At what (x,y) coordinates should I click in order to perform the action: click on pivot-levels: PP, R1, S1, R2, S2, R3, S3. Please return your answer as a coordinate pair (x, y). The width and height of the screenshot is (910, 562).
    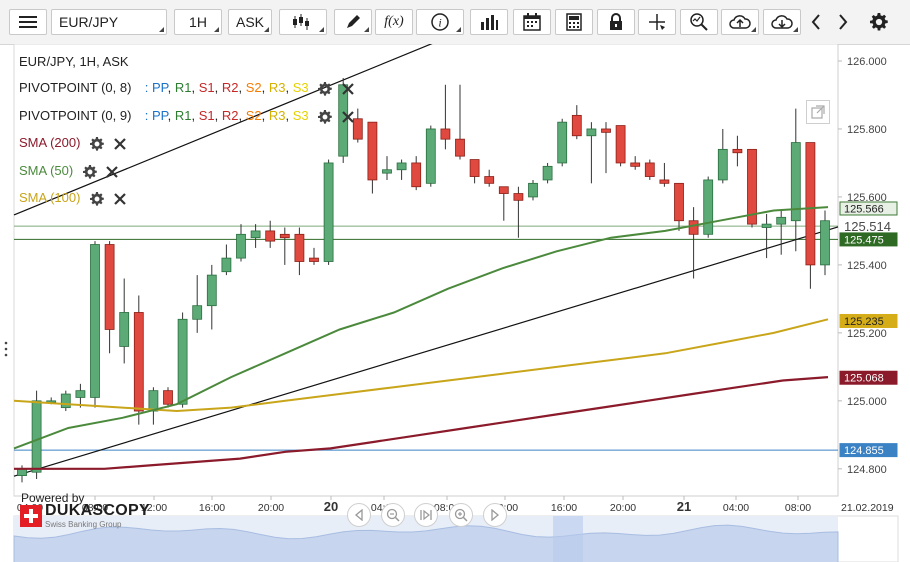
    Looking at the image, I should click on (230, 87).